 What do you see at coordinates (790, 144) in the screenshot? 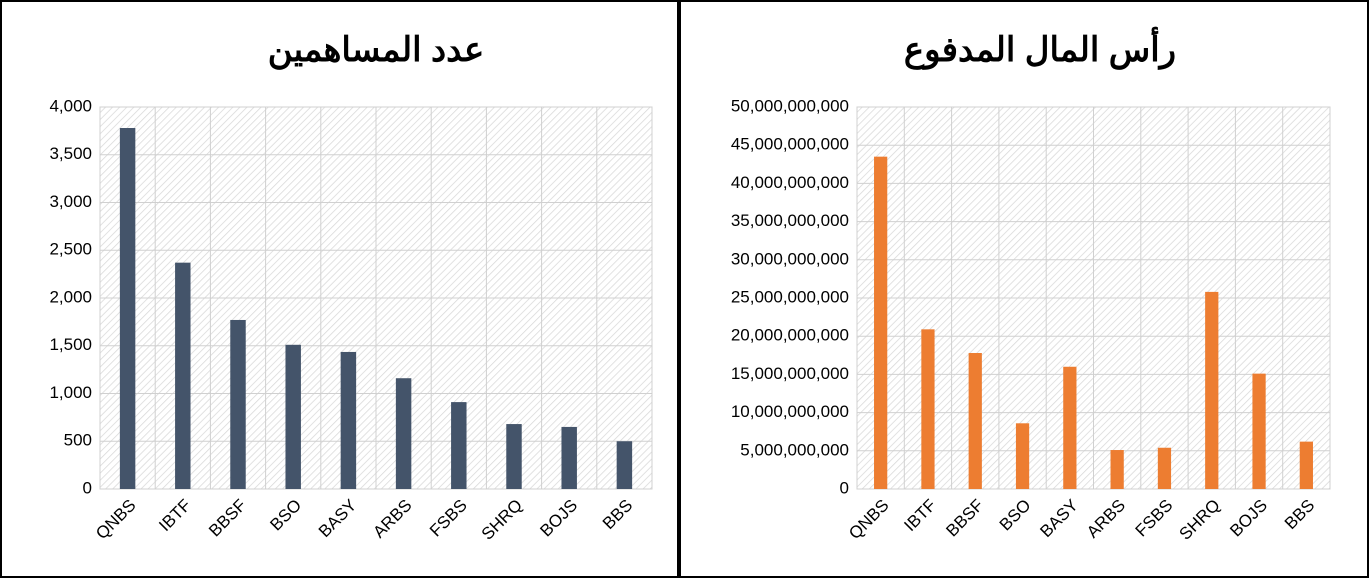
I see `y-tick-label: 45,000,000,000` at bounding box center [790, 144].